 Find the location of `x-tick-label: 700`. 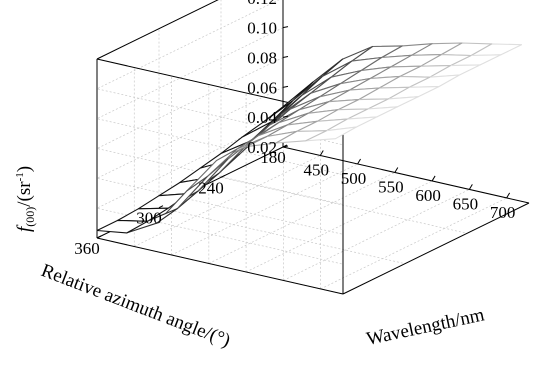

x-tick-label: 700 is located at coordinates (503, 212).